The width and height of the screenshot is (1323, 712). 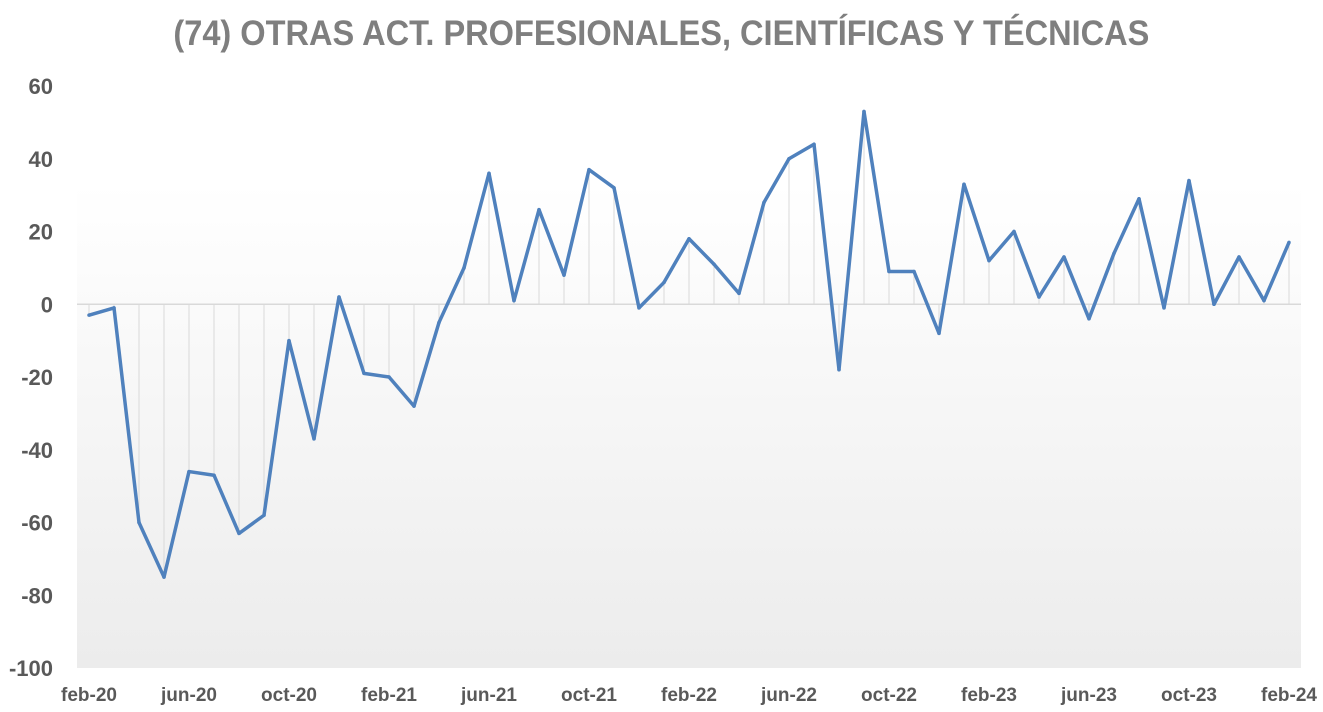 I want to click on y-tick-label: -60, so click(x=37, y=523).